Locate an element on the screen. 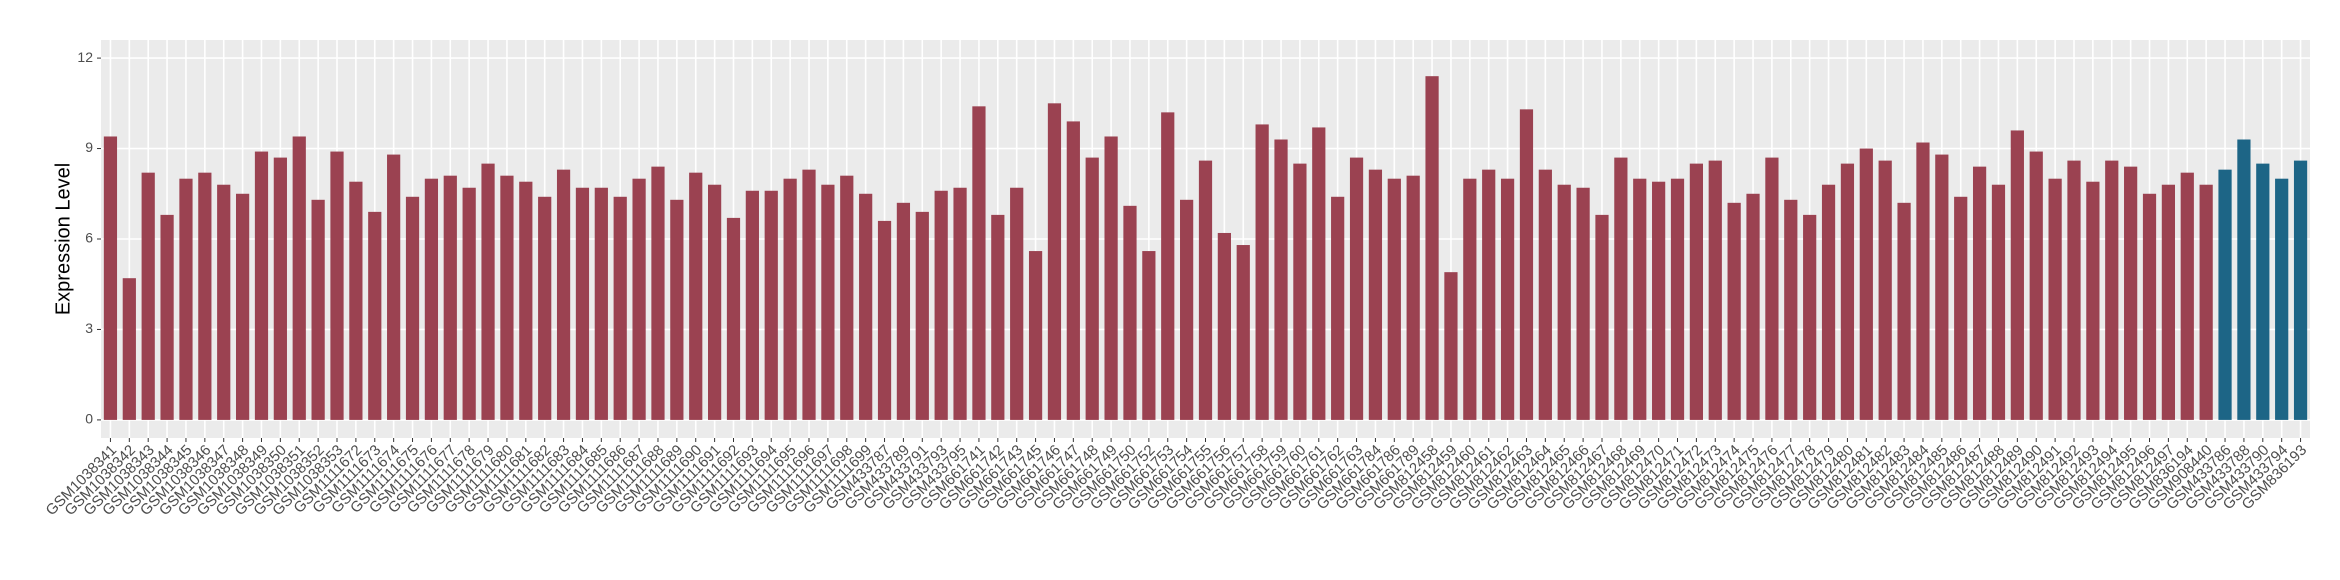  y-tick-label: 9 is located at coordinates (89, 147).